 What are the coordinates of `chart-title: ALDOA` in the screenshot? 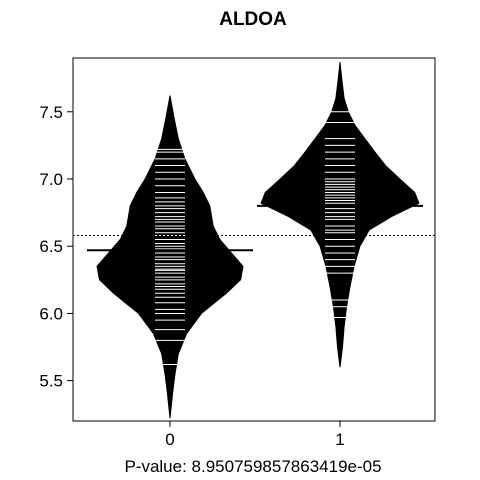 It's located at (253, 19).